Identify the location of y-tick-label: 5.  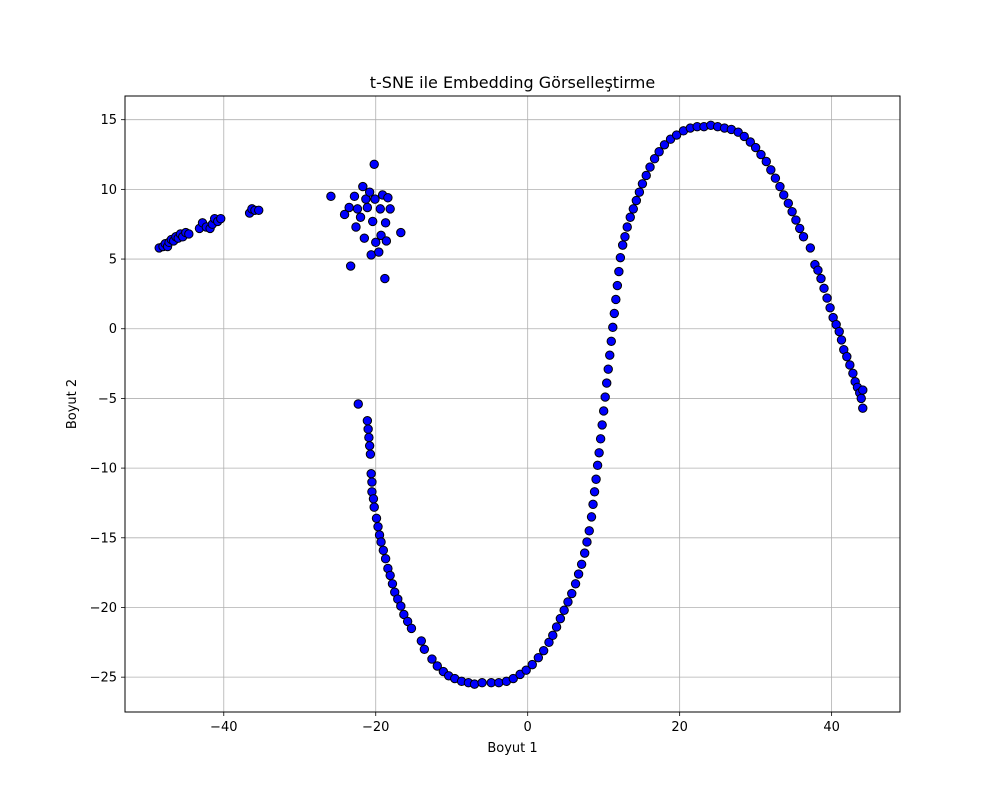
(113, 260).